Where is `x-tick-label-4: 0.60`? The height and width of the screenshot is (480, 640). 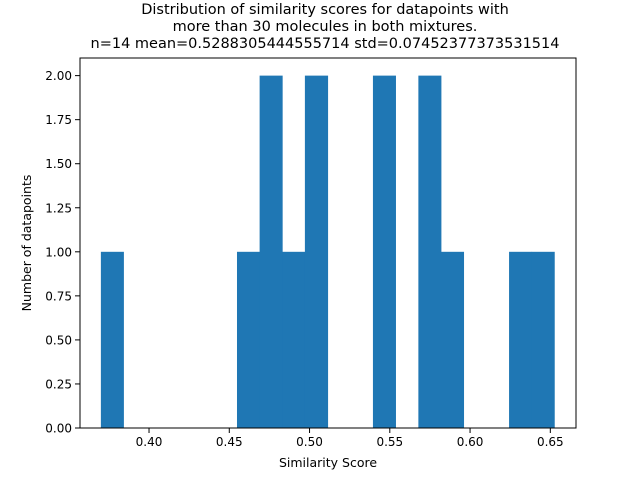 x-tick-label-4: 0.60 is located at coordinates (470, 442).